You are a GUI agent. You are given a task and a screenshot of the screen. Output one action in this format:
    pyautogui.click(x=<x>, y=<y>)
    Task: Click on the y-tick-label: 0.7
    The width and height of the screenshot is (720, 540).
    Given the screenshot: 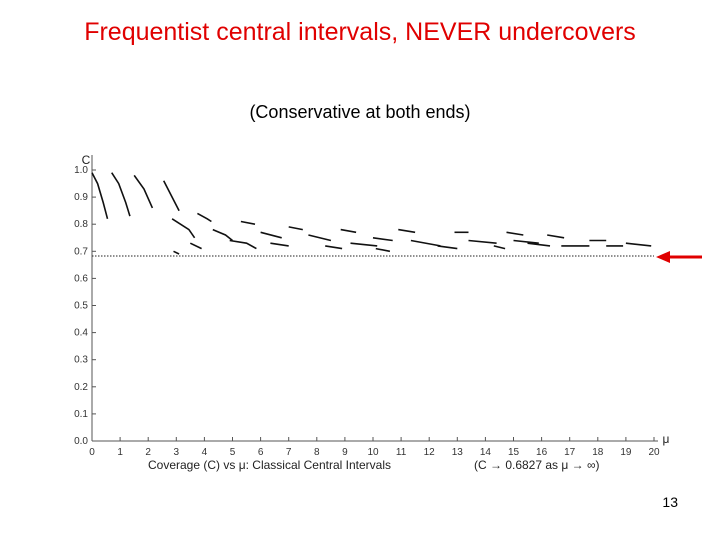 What is the action you would take?
    pyautogui.click(x=81, y=251)
    